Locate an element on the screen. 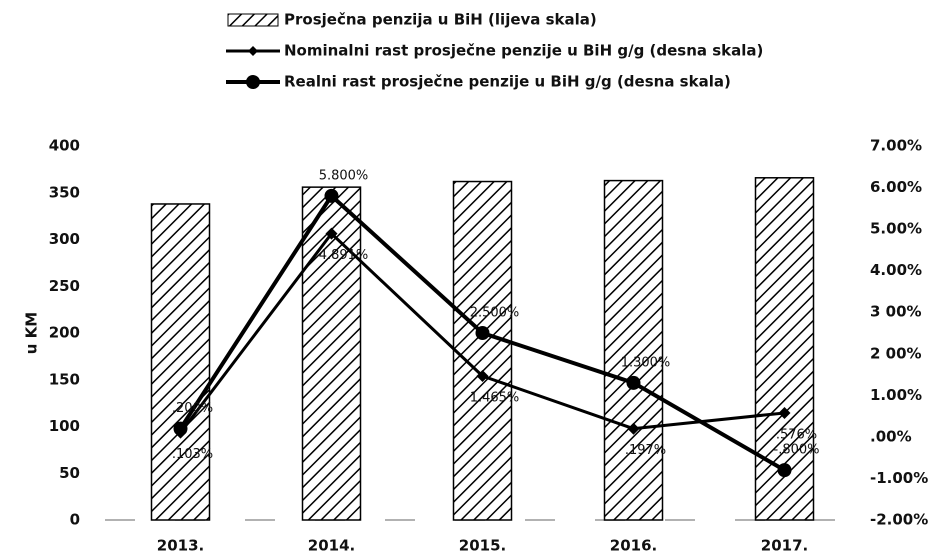  data-label: 4.891% is located at coordinates (344, 255).